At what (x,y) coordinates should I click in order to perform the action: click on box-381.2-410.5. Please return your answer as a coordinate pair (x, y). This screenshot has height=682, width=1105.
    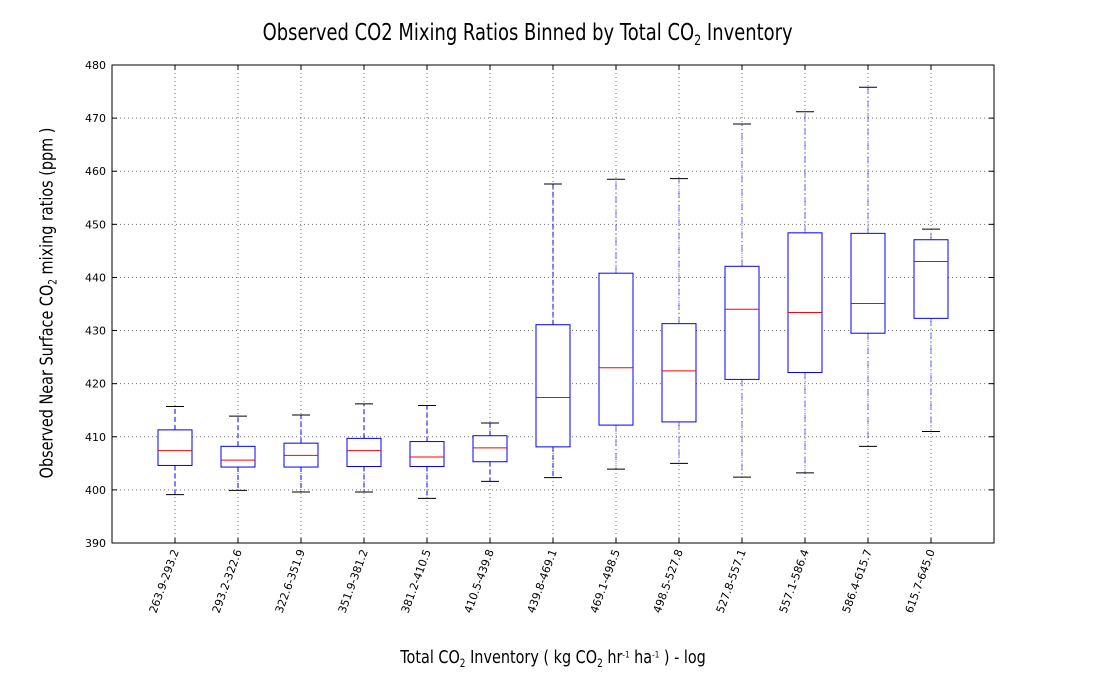
    Looking at the image, I should click on (427, 451).